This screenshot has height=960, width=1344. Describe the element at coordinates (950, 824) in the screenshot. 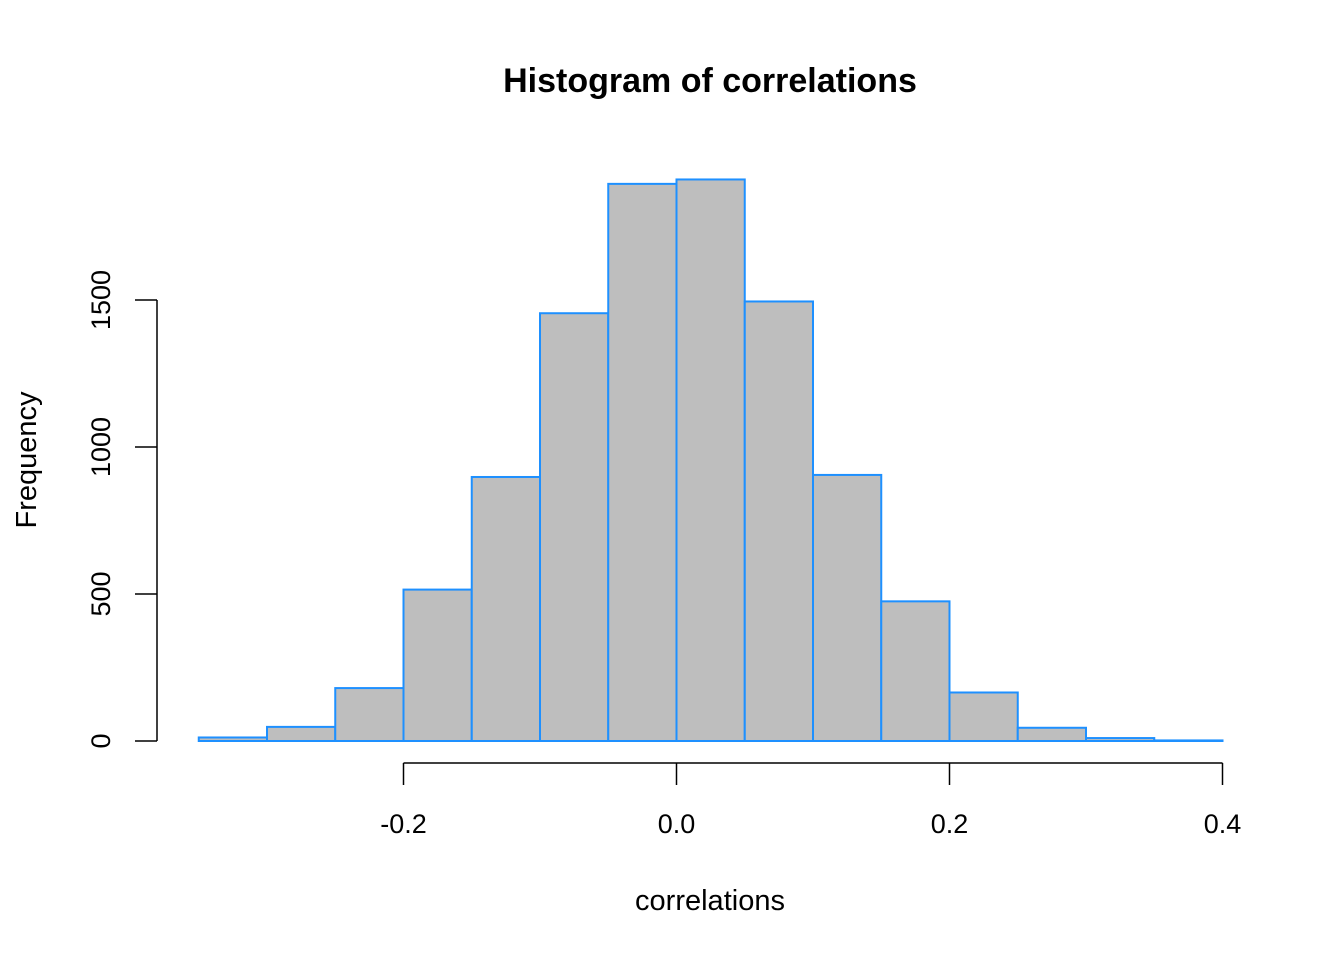

I see `x-tick-label: 0.2` at that location.